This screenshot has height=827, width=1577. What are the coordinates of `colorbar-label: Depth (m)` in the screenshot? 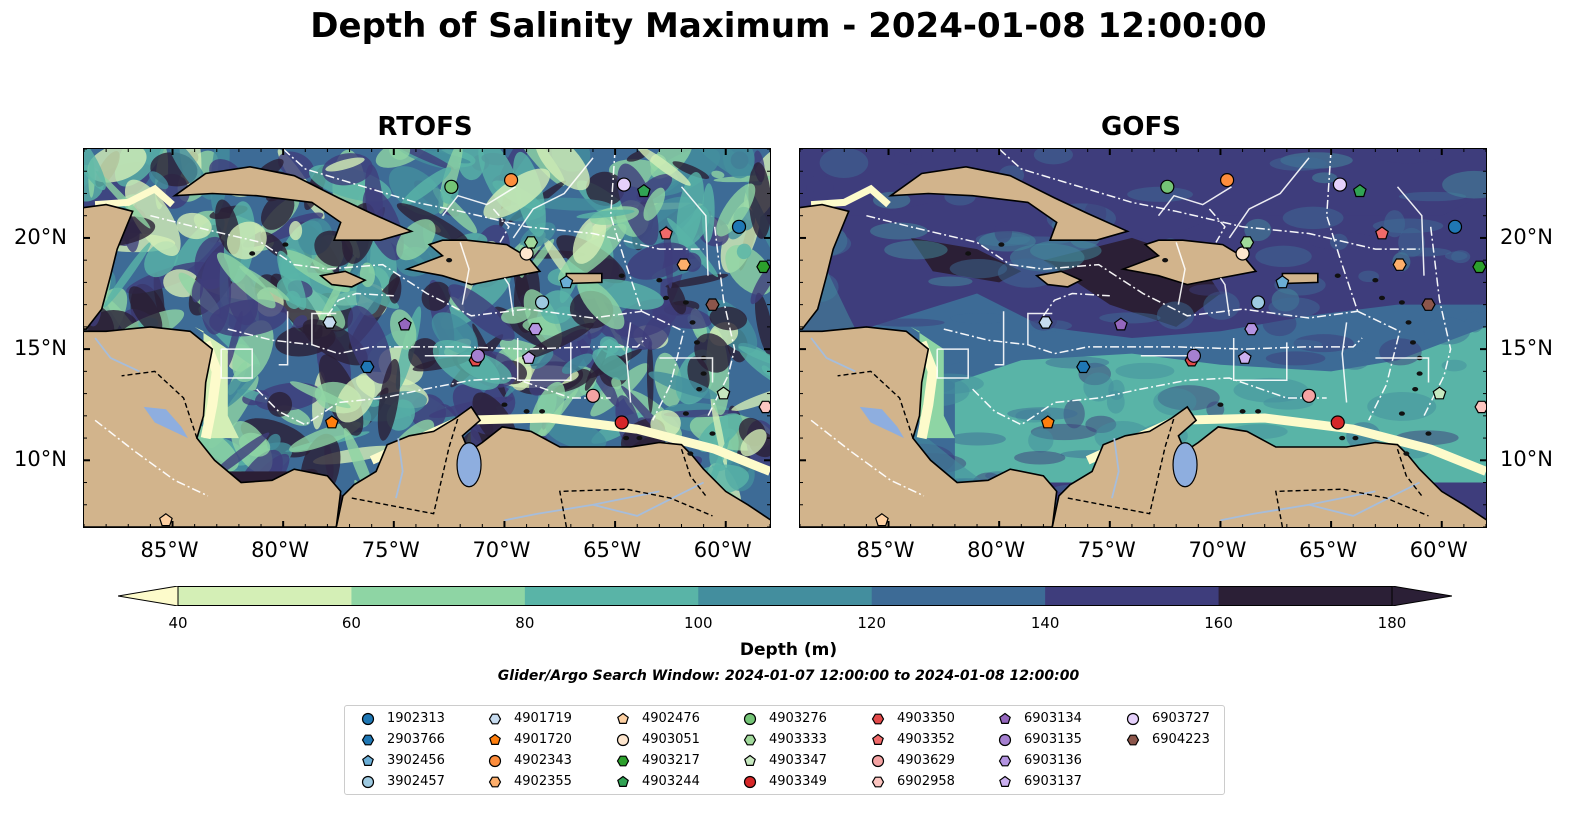 It's located at (788, 650).